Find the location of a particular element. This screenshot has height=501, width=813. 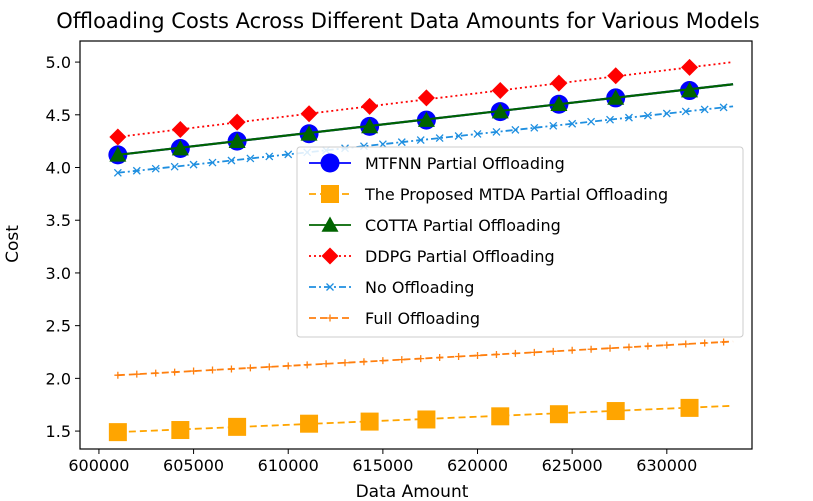

x-tick-label: 630000 is located at coordinates (666, 465).